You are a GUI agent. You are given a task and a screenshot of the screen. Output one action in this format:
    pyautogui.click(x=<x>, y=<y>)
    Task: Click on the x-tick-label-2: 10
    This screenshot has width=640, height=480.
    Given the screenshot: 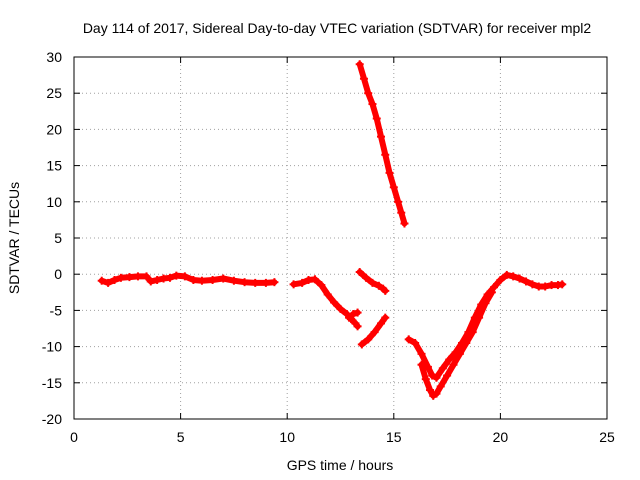 What is the action you would take?
    pyautogui.click(x=287, y=437)
    